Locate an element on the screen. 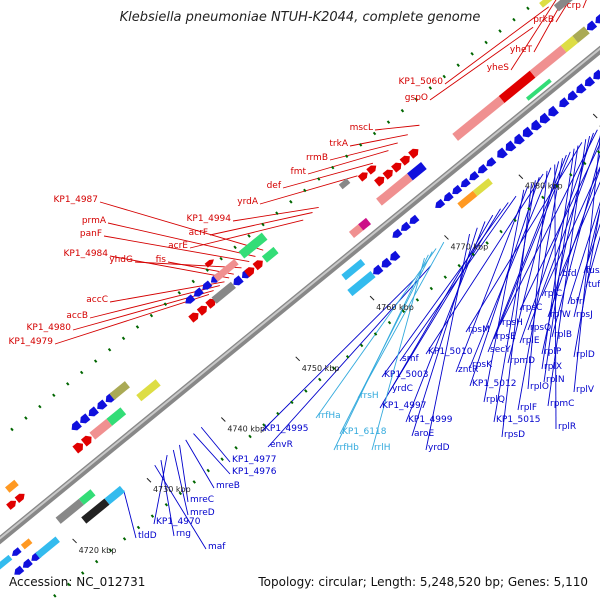 The height and width of the screenshot is (600, 600). bottom-label-0: fusA is located at coordinates (593, 271).